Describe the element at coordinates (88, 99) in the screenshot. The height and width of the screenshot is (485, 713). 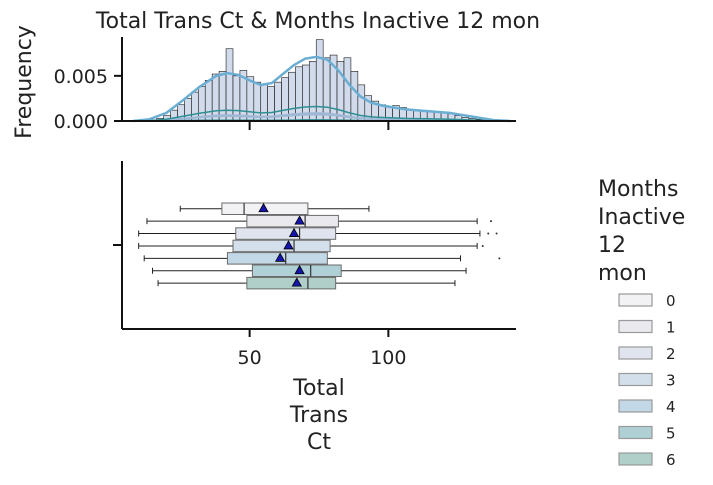
I see `top-y-ticks: 0.000 0.005` at that location.